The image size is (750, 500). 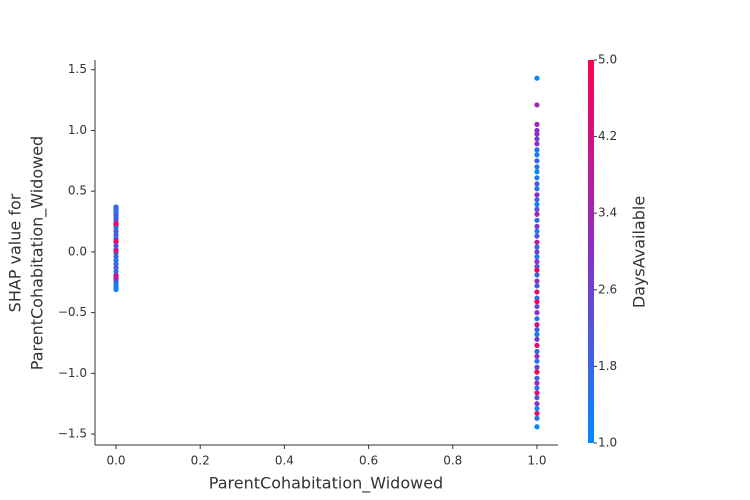 I want to click on y-tick-label: −1.5, so click(x=72, y=434).